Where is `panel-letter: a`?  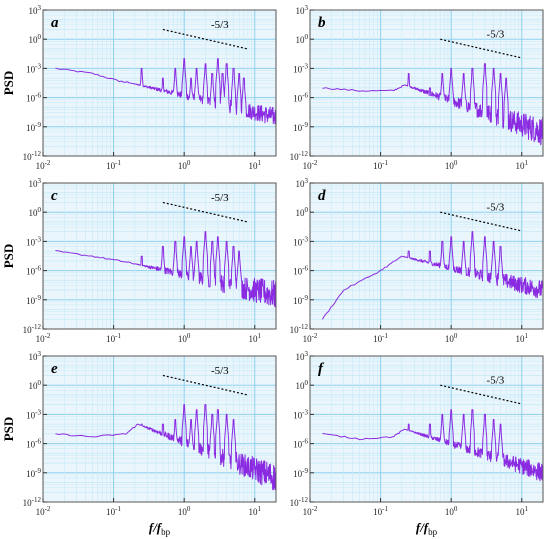
panel-letter: a is located at coordinates (55, 23).